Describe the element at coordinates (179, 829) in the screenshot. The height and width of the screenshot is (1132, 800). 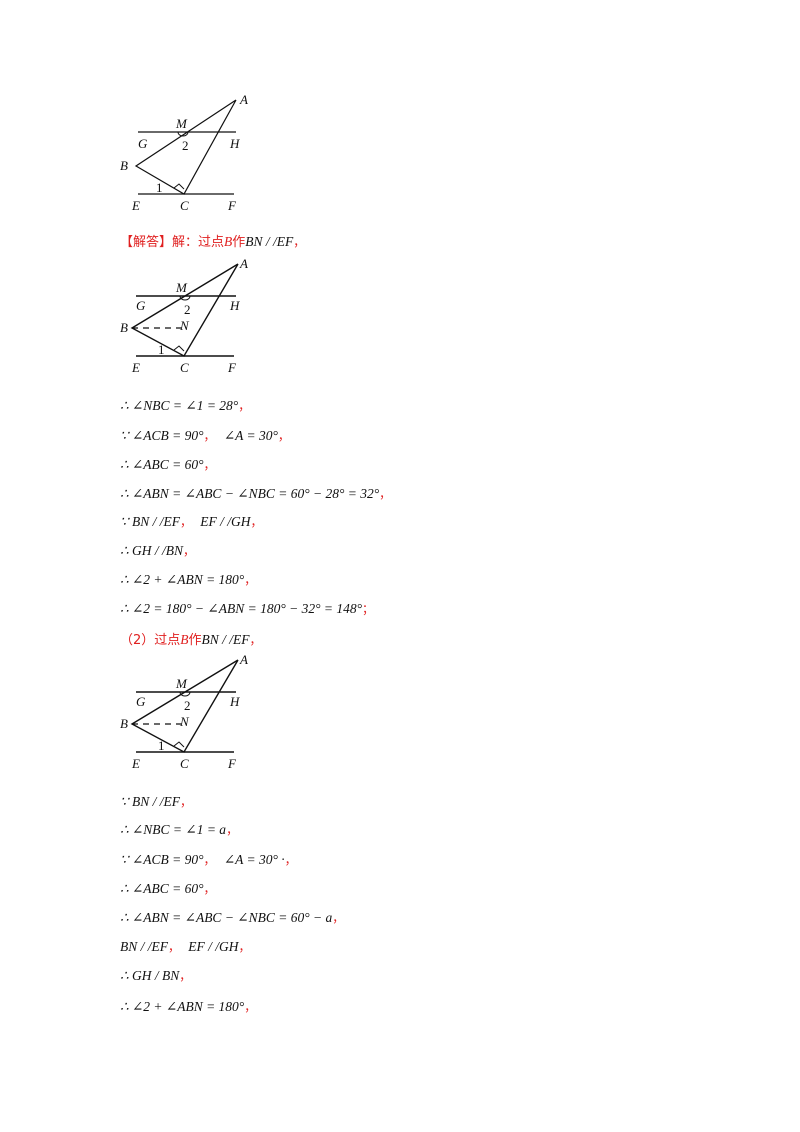
I see `part2-line-2: ∴ ∠NBC = ∠1 = a，` at that location.